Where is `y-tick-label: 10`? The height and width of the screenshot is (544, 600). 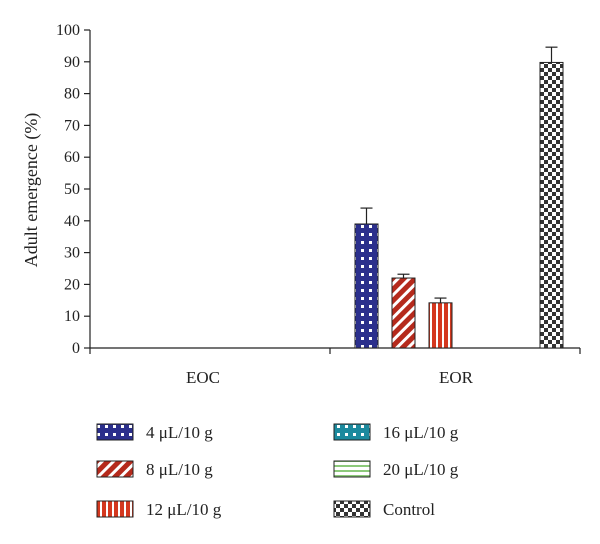
y-tick-label: 10 is located at coordinates (72, 316).